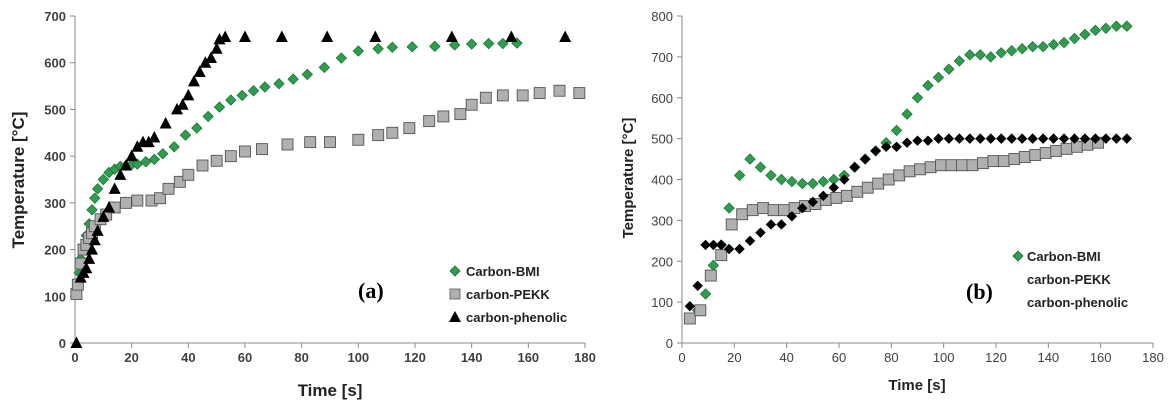  I want to click on x-tick-label: 40, so click(786, 357).